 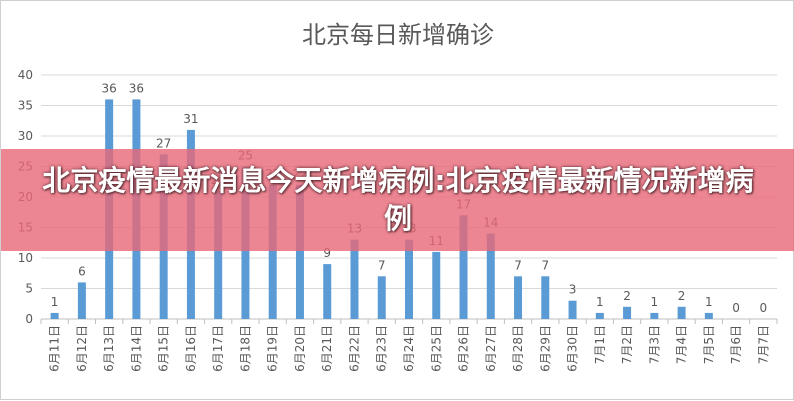 What do you see at coordinates (245, 348) in the screenshot?
I see `x-tick-label: 6月18日` at bounding box center [245, 348].